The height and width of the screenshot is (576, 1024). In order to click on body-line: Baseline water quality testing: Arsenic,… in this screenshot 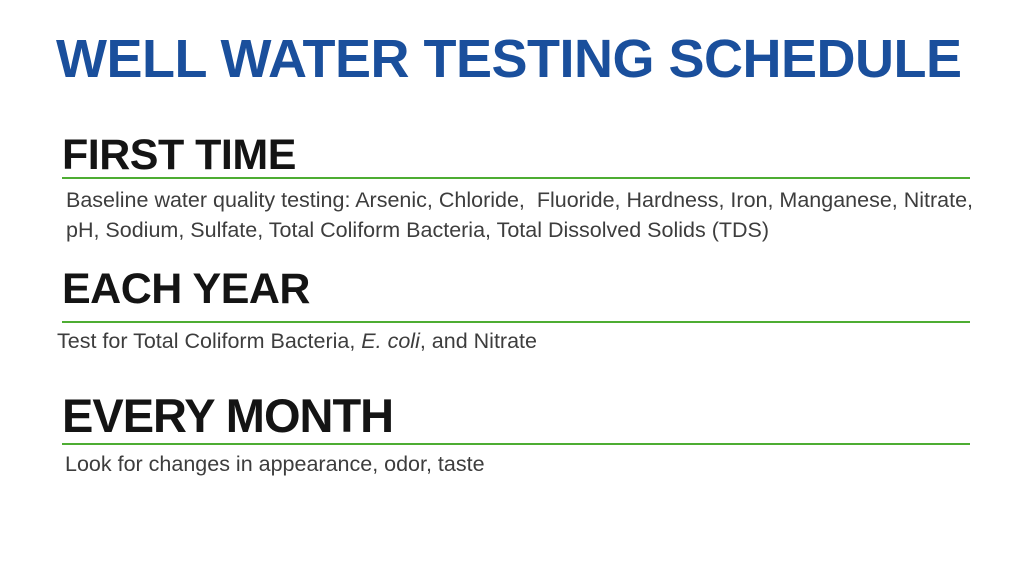, I will do `click(520, 200)`.